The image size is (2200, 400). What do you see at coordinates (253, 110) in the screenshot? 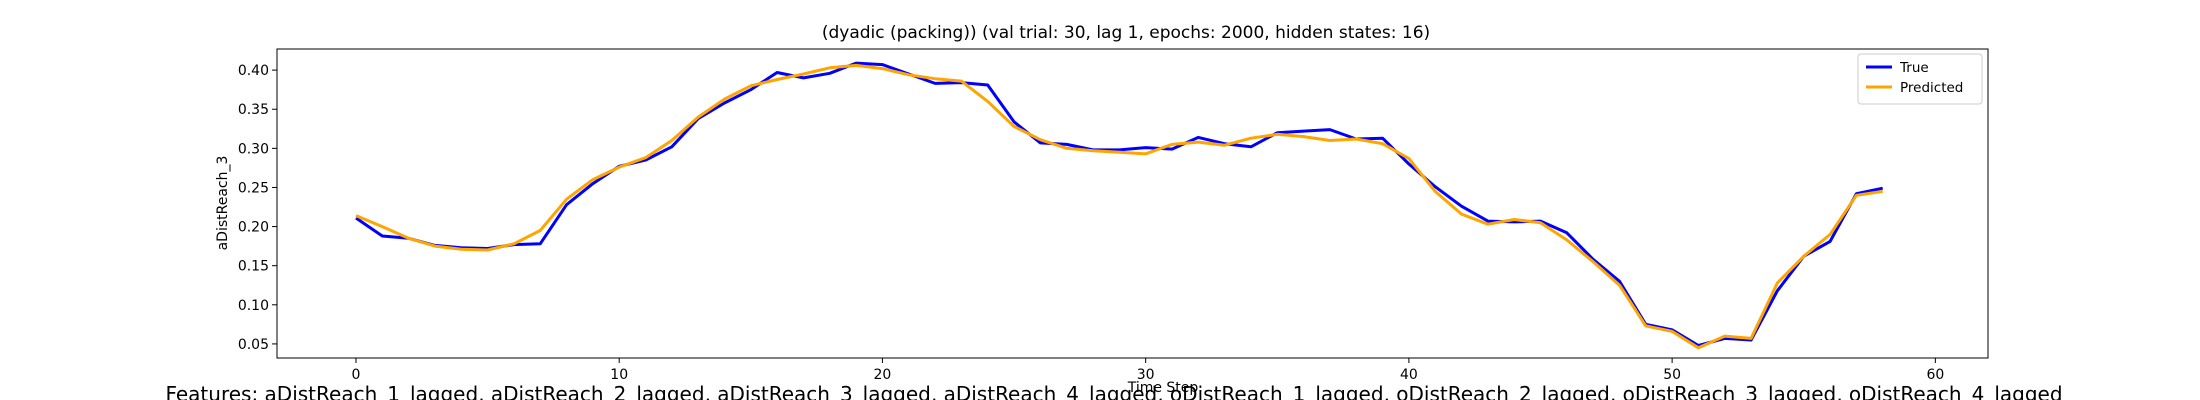
I see `y-tick-label: 0.35` at bounding box center [253, 110].